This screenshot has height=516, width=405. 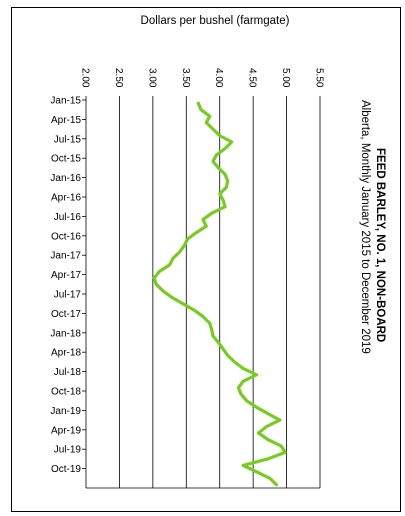 I want to click on value-tick-label-7: 5.50, so click(x=319, y=78).